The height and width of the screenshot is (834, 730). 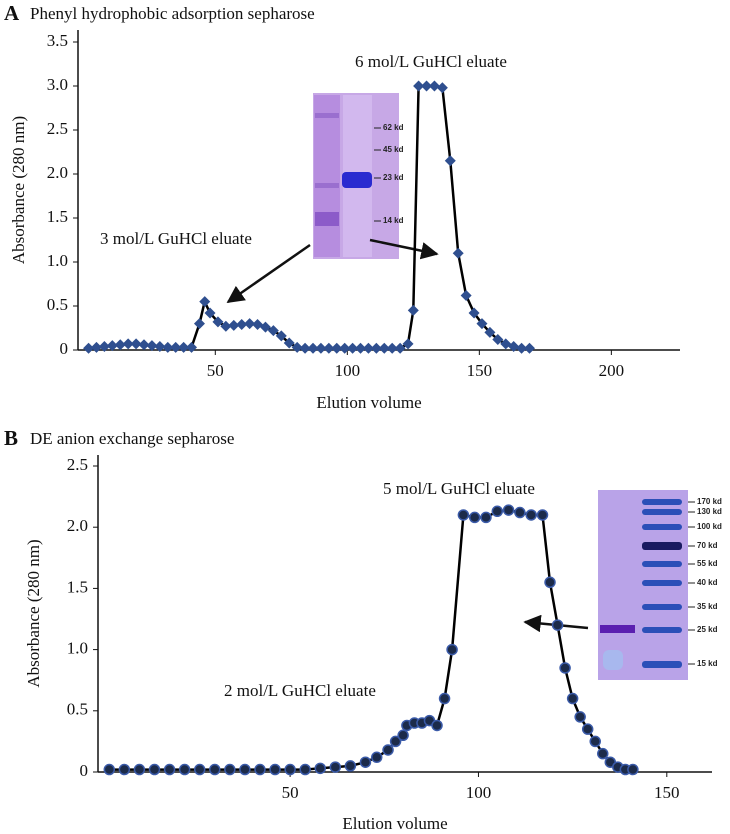 What do you see at coordinates (393, 220) in the screenshot?
I see `gel-label: 14 kd` at bounding box center [393, 220].